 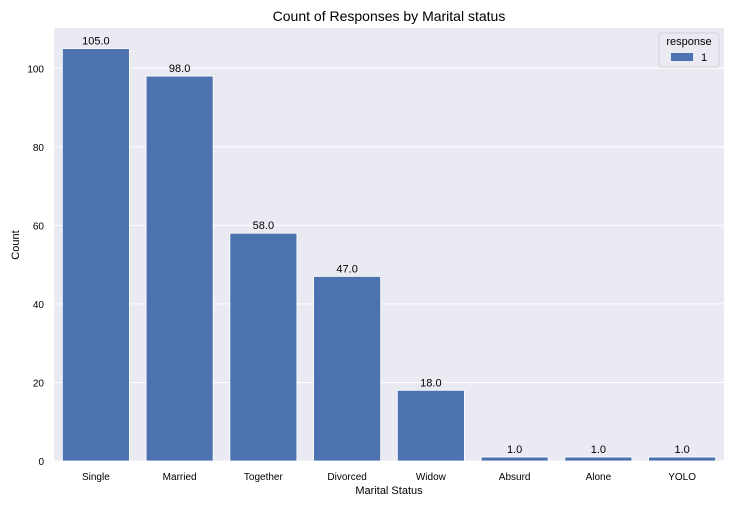 I want to click on bar-married, so click(x=179, y=268).